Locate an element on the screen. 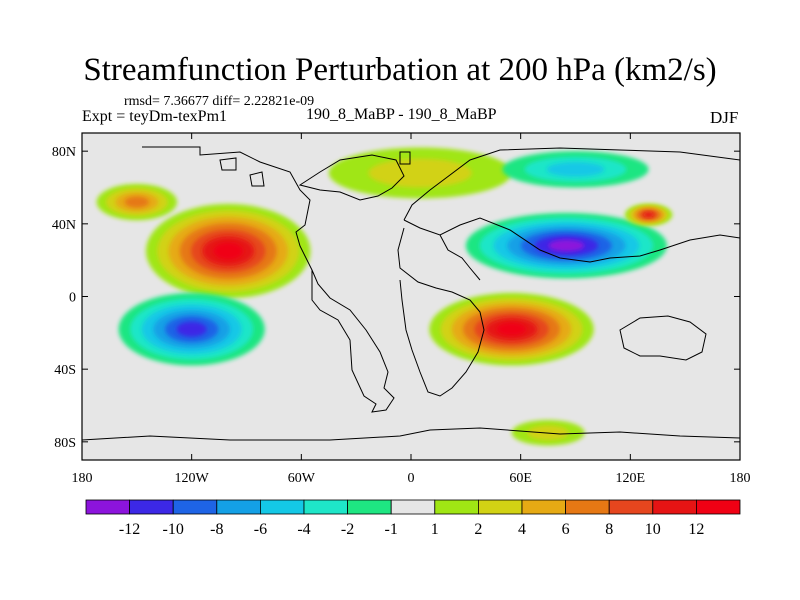 This screenshot has height=600, width=800. legend-label: -4 is located at coordinates (303, 529).